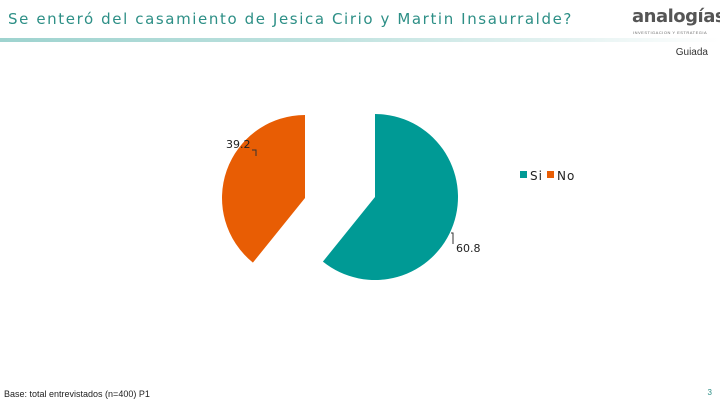  What do you see at coordinates (691, 52) in the screenshot?
I see `question-type-label: Guiada` at bounding box center [691, 52].